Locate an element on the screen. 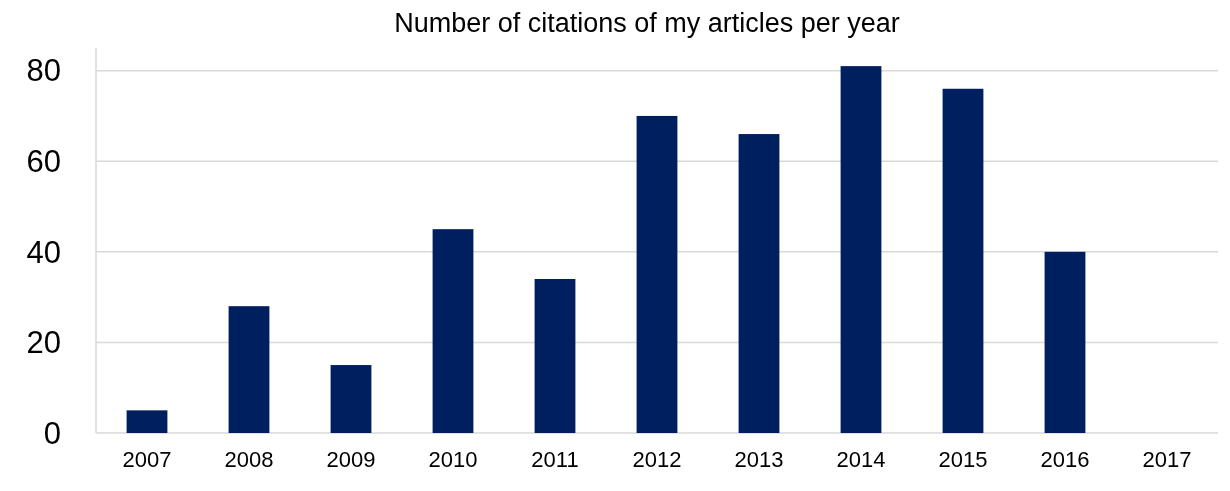 The width and height of the screenshot is (1230, 491). x-tick-label: 2017 is located at coordinates (1167, 459).